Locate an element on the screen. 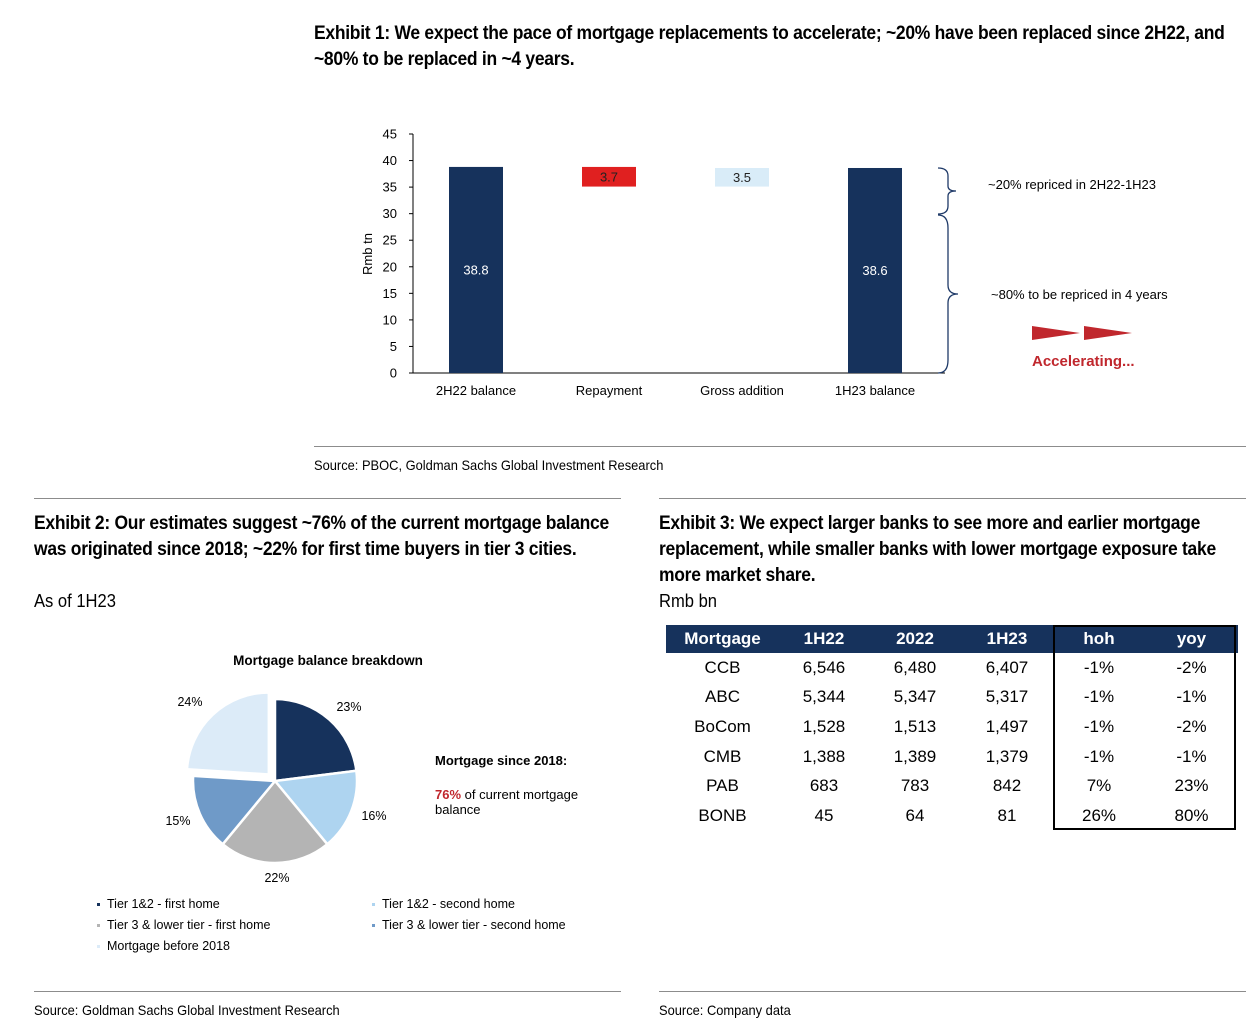 Image resolution: width=1256 pixels, height=1031 pixels. callout-title: Mortgage since 2018: is located at coordinates (501, 760).